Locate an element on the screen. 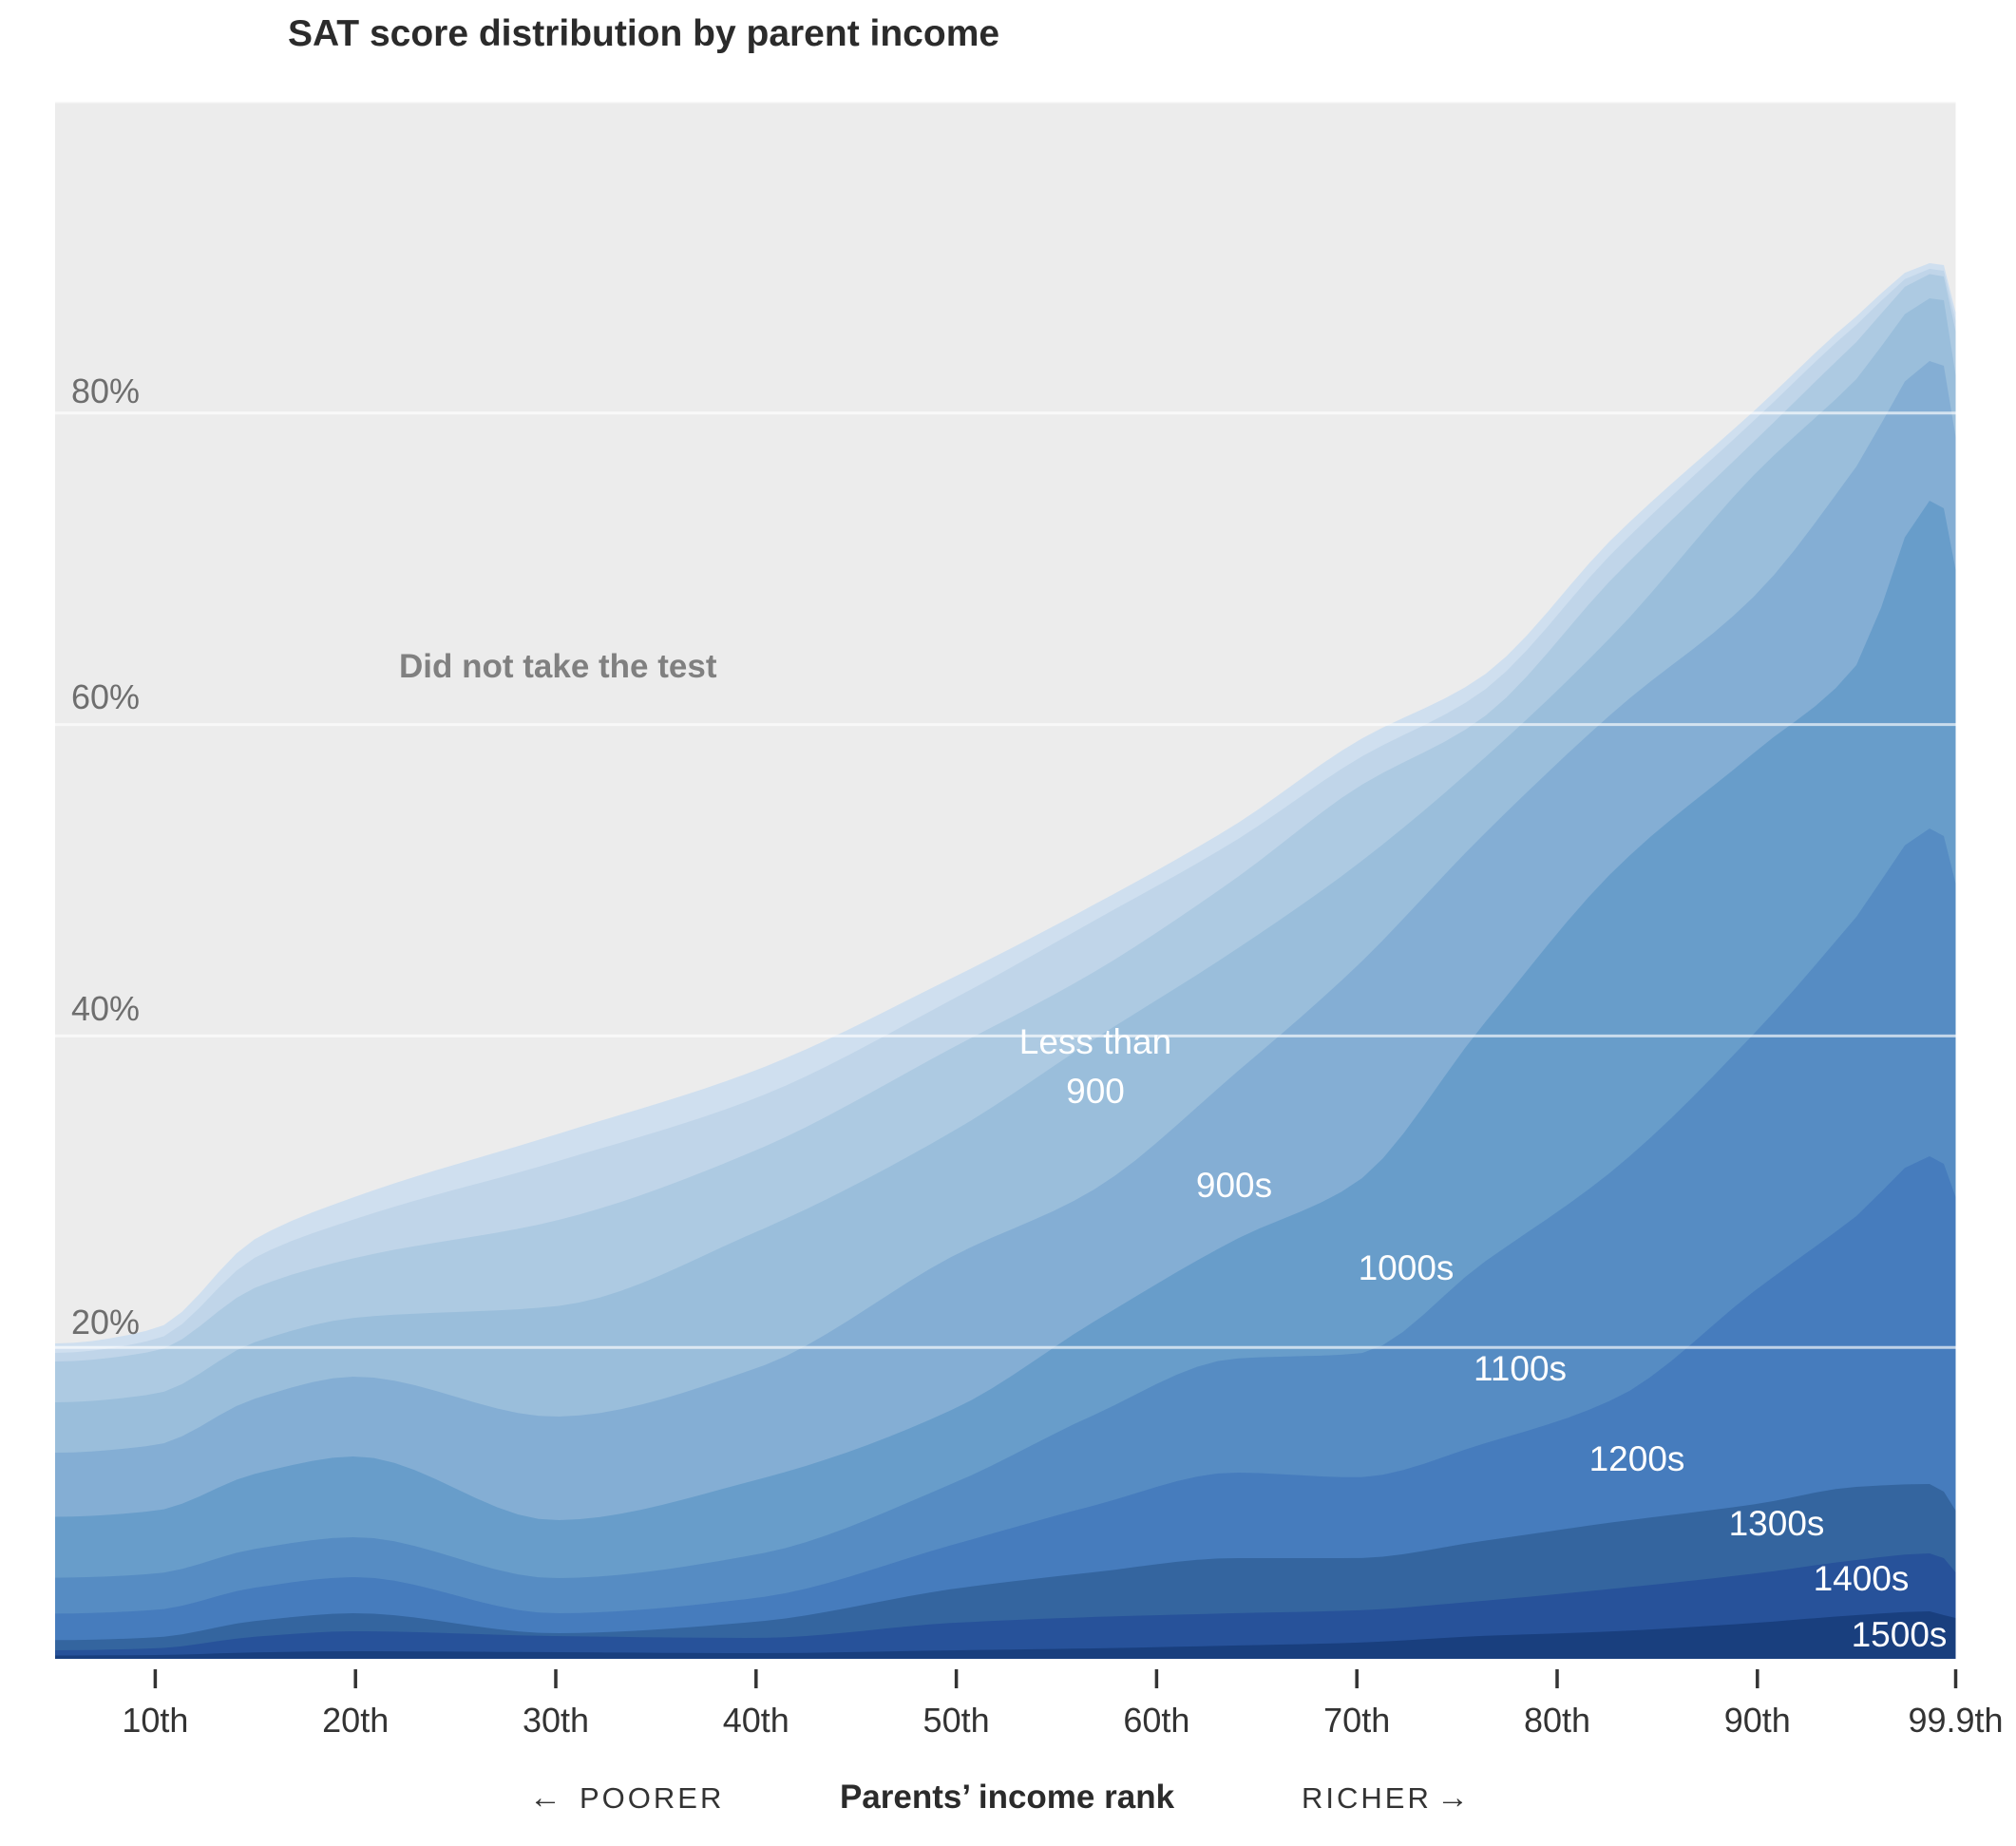 This screenshot has width=2016, height=1846. svg-text: Less than is located at coordinates (1095, 1041).